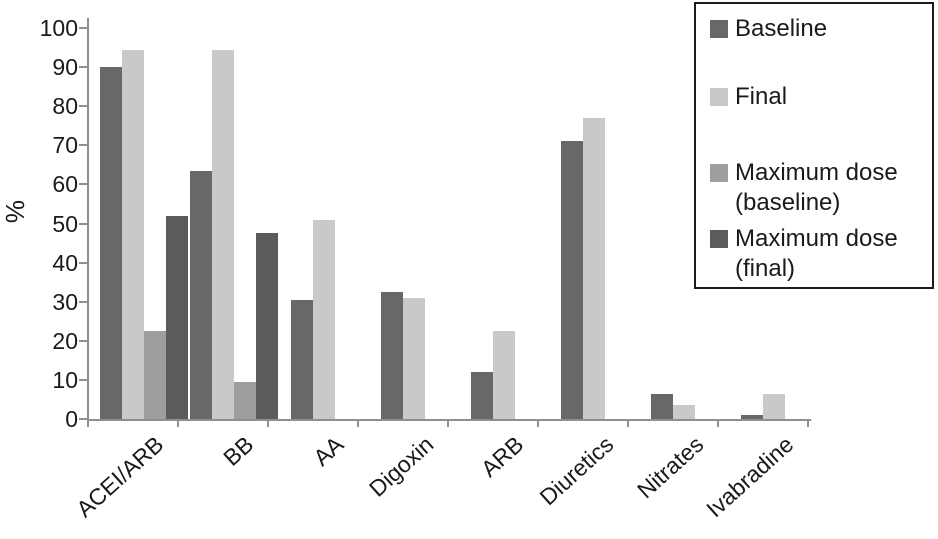 Image resolution: width=938 pixels, height=539 pixels. I want to click on x-category-label: BB, so click(238, 451).